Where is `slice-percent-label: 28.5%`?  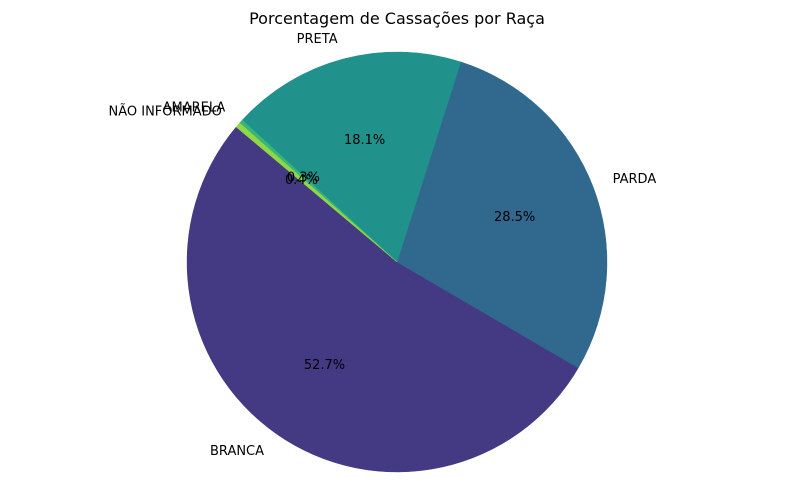
slice-percent-label: 28.5% is located at coordinates (514, 217).